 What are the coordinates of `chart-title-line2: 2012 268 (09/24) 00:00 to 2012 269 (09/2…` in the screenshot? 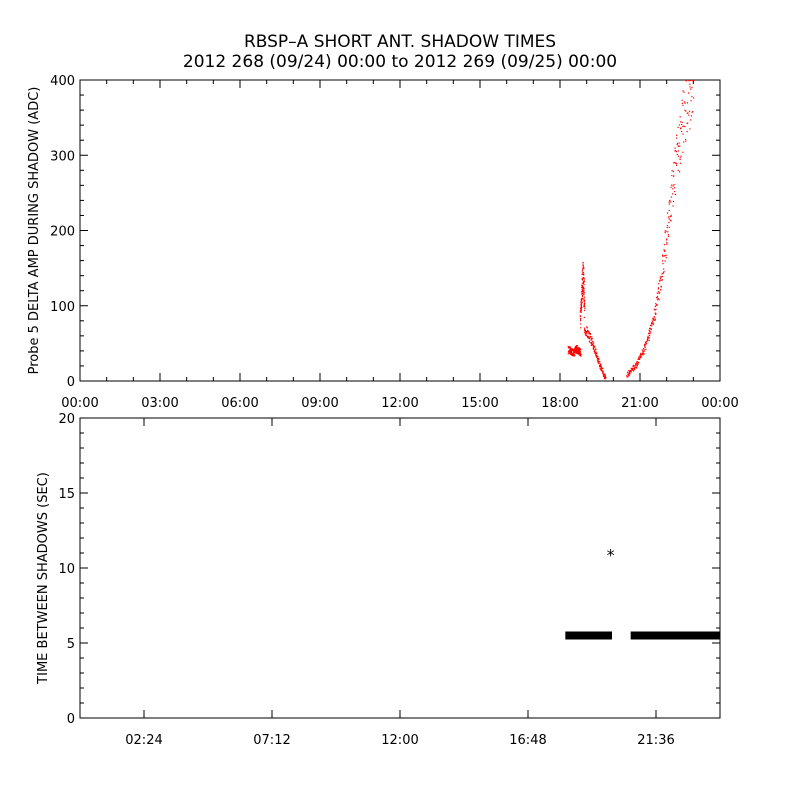 It's located at (400, 62).